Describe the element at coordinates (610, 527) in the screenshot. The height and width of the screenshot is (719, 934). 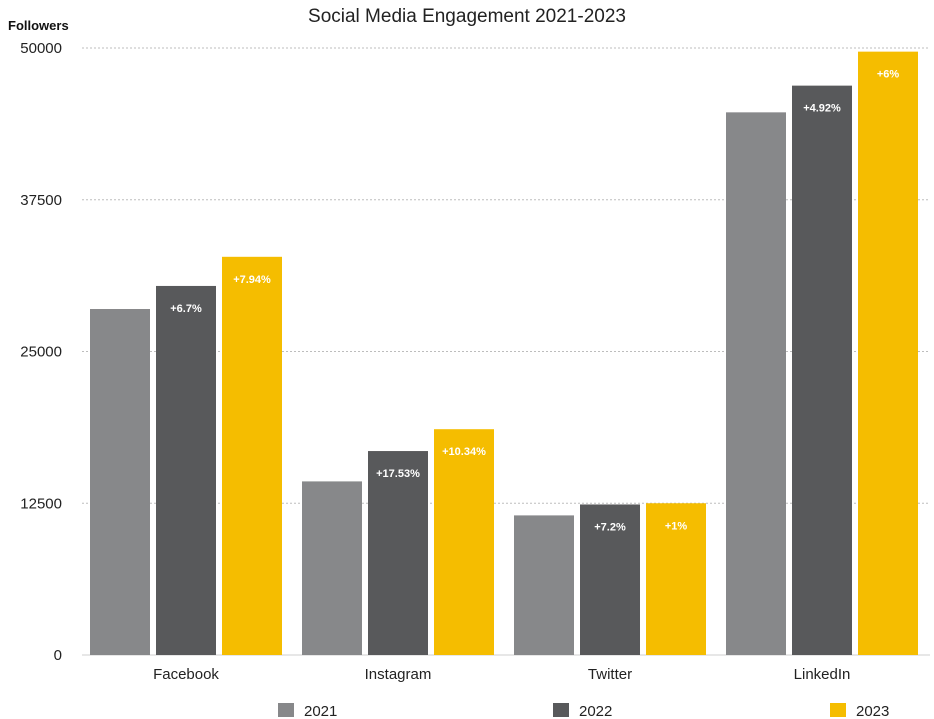
I see `data-label: +7.2%` at that location.